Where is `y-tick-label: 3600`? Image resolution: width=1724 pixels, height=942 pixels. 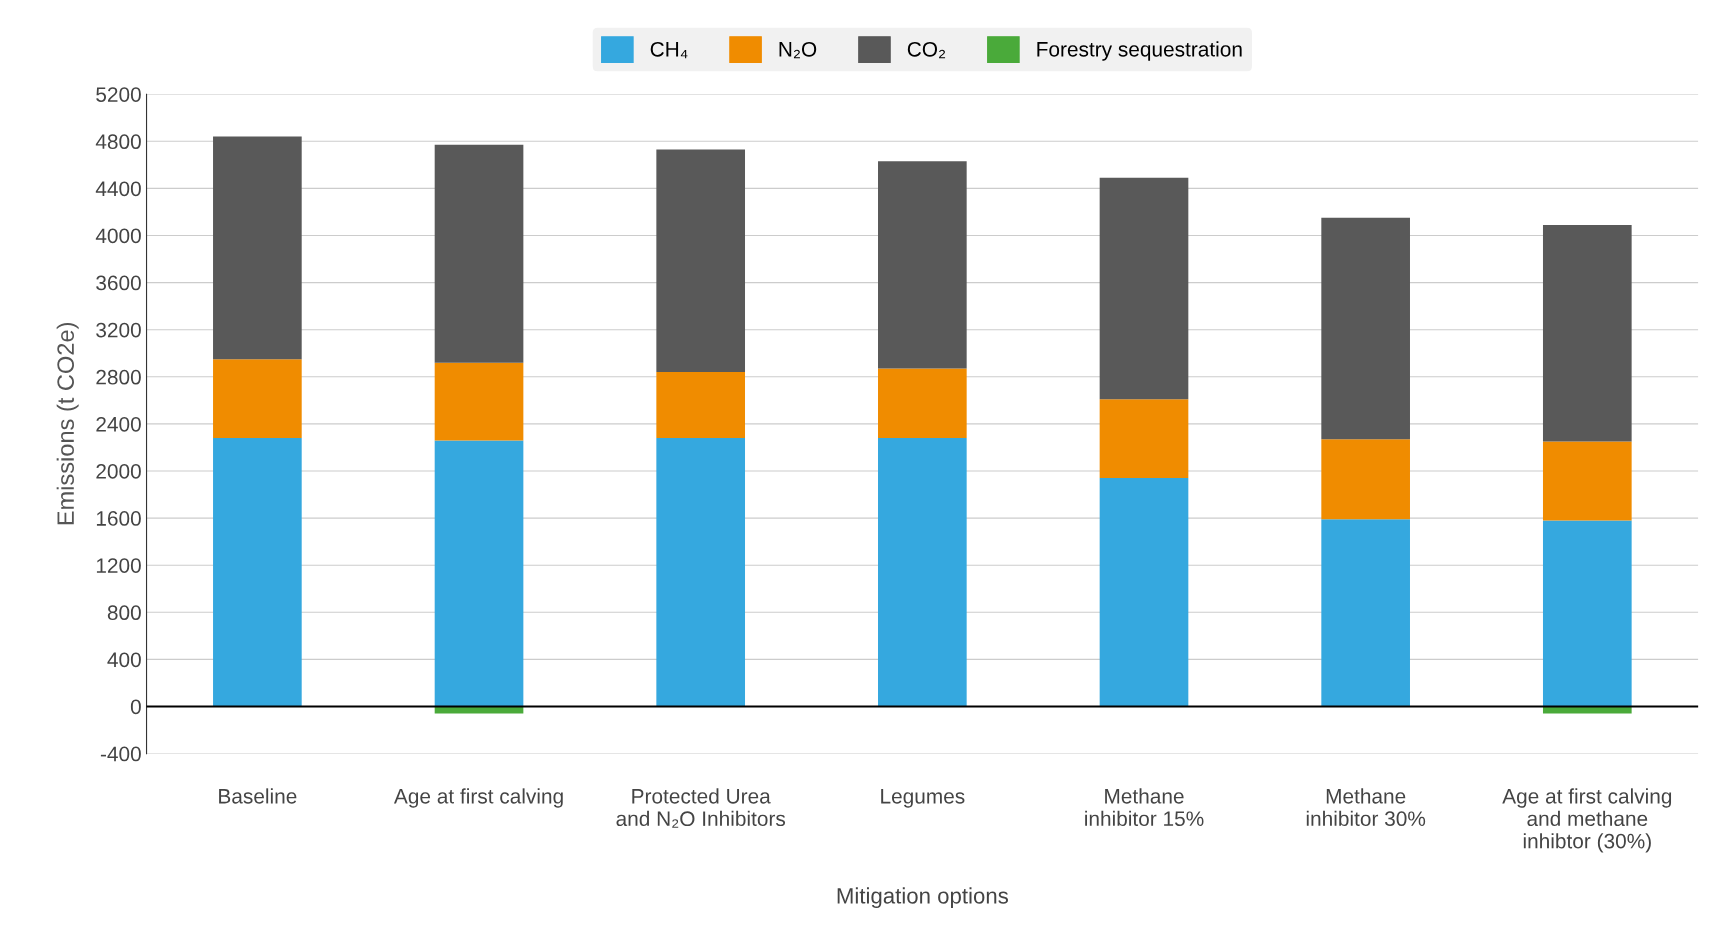 y-tick-label: 3600 is located at coordinates (118, 283).